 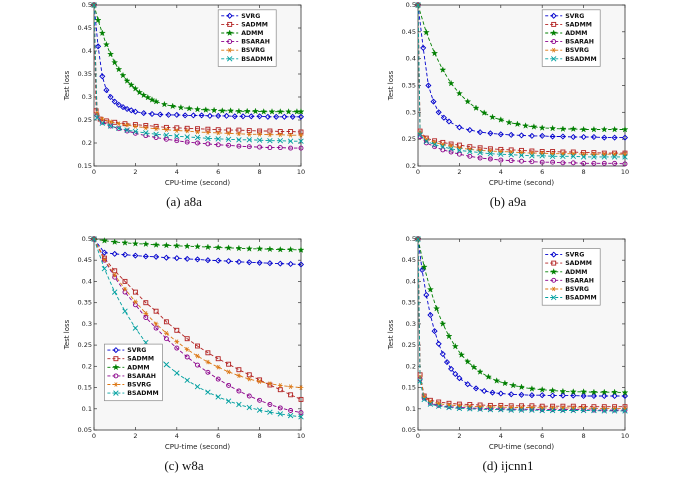 I want to click on chart-caption-ijcnn1: (d) ijcnn1, so click(x=508, y=465).